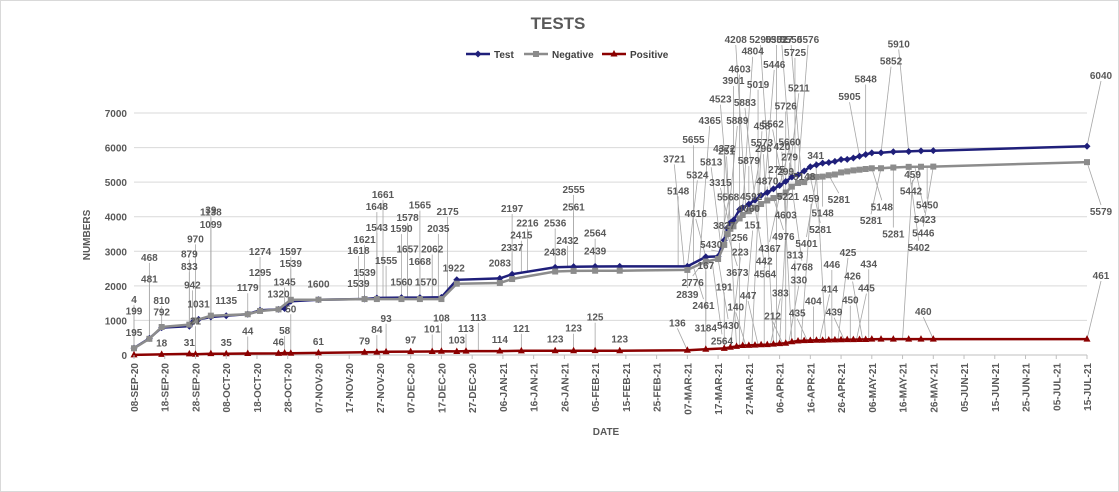 The height and width of the screenshot is (492, 1119). I want to click on data-label: 4372, so click(724, 149).